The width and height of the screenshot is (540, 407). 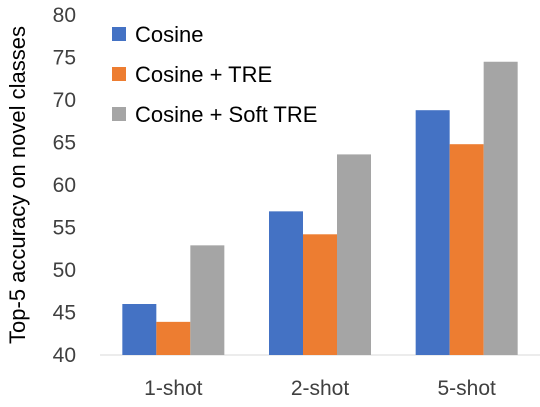 I want to click on legend: Cosine Cosine + TRE Cosine + Soft TRE, so click(x=214, y=74).